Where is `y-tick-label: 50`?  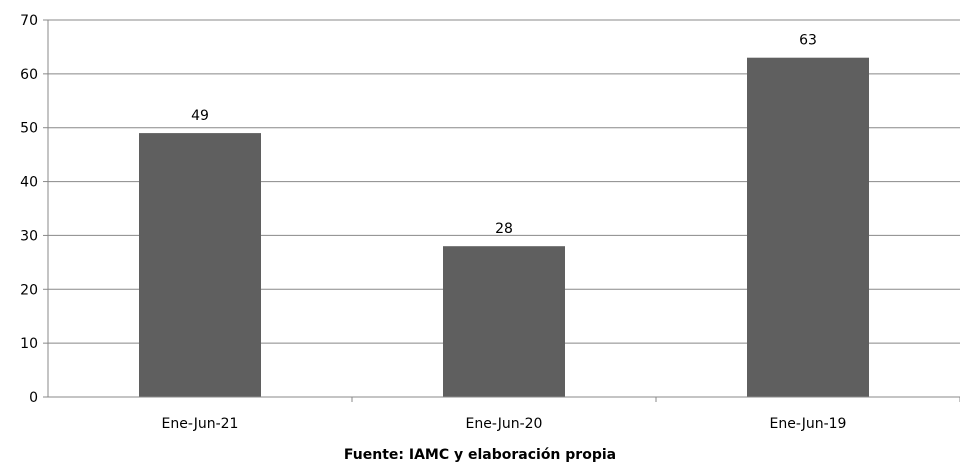
y-tick-label: 50 is located at coordinates (29, 129).